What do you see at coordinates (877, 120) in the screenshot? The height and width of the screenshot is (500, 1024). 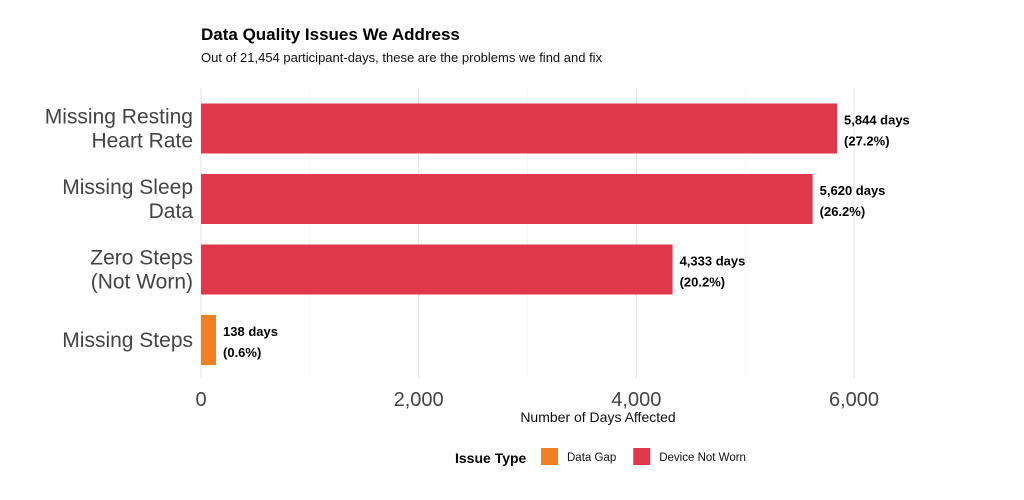 I see `data-label: 5,844 days` at bounding box center [877, 120].